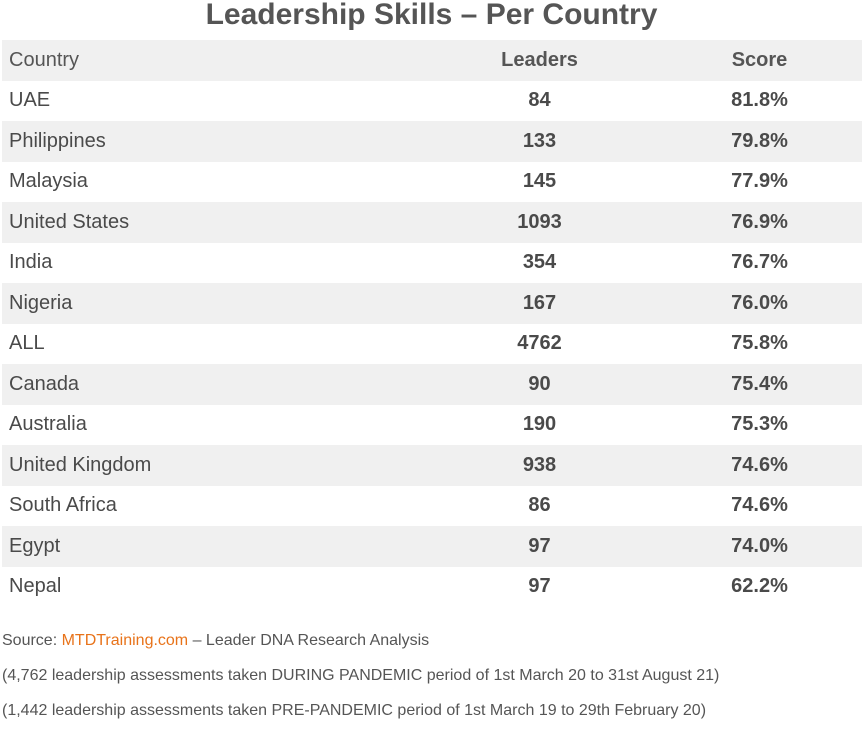 The image size is (863, 734). I want to click on cell-country: South Africa, so click(63, 505).